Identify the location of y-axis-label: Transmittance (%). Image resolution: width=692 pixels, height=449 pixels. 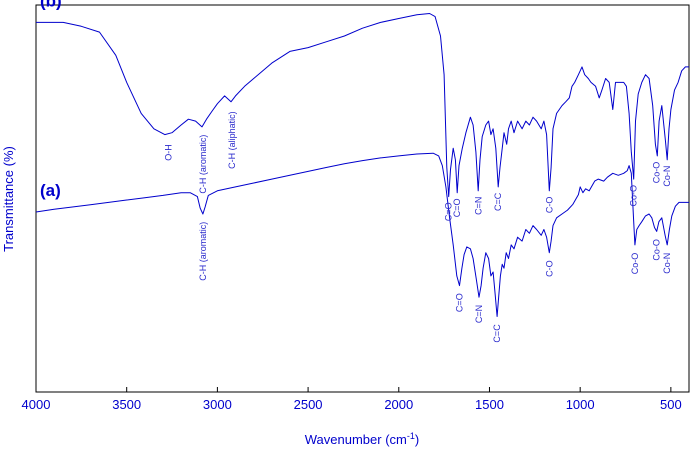
(8, 199).